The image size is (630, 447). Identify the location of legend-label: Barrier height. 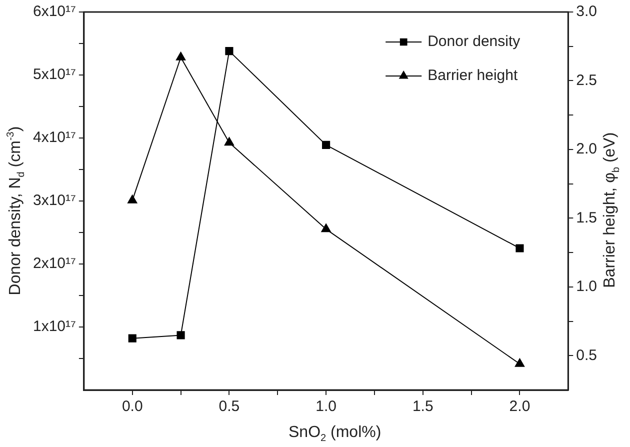
(473, 75).